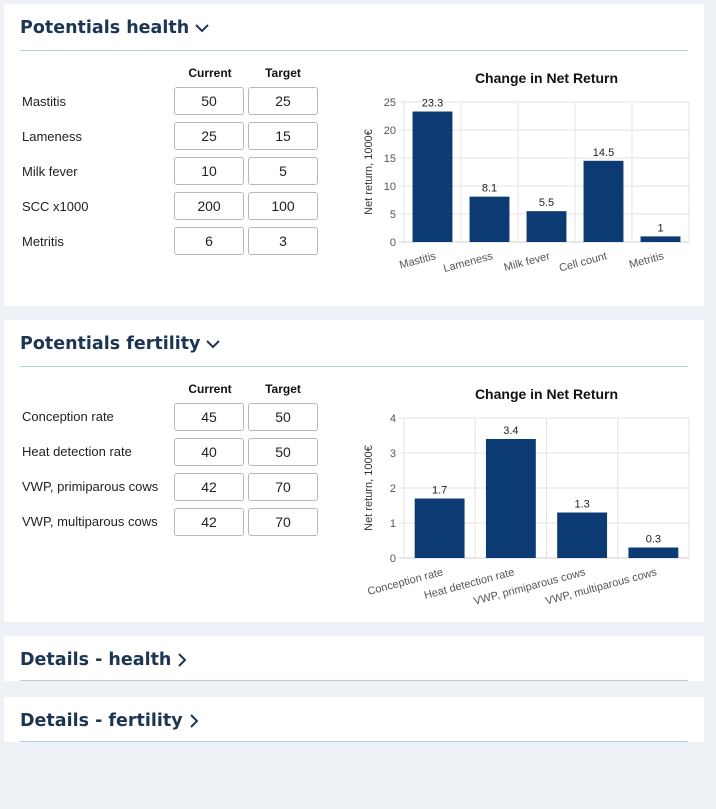 This screenshot has height=809, width=716. What do you see at coordinates (603, 153) in the screenshot?
I see `bar-value-label: 14.5` at bounding box center [603, 153].